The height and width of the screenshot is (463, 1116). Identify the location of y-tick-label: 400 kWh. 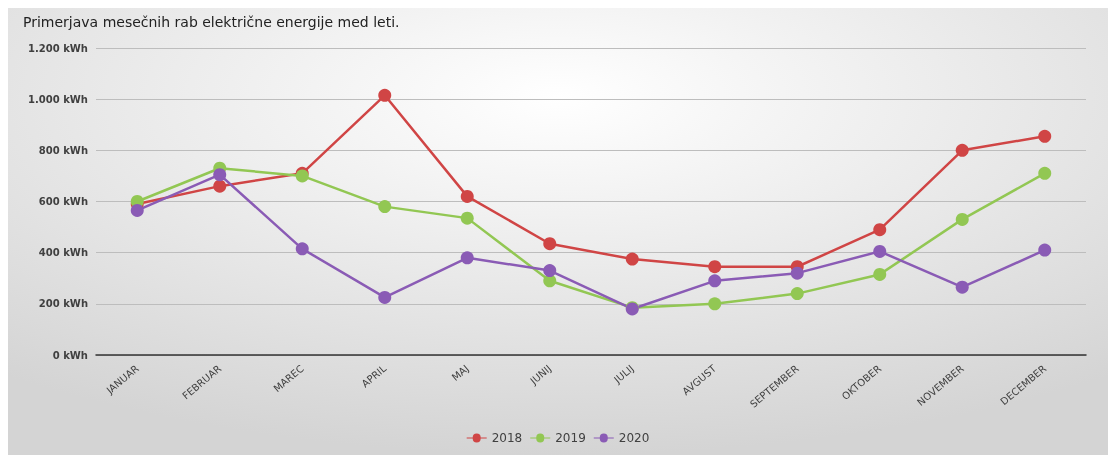
(63, 253).